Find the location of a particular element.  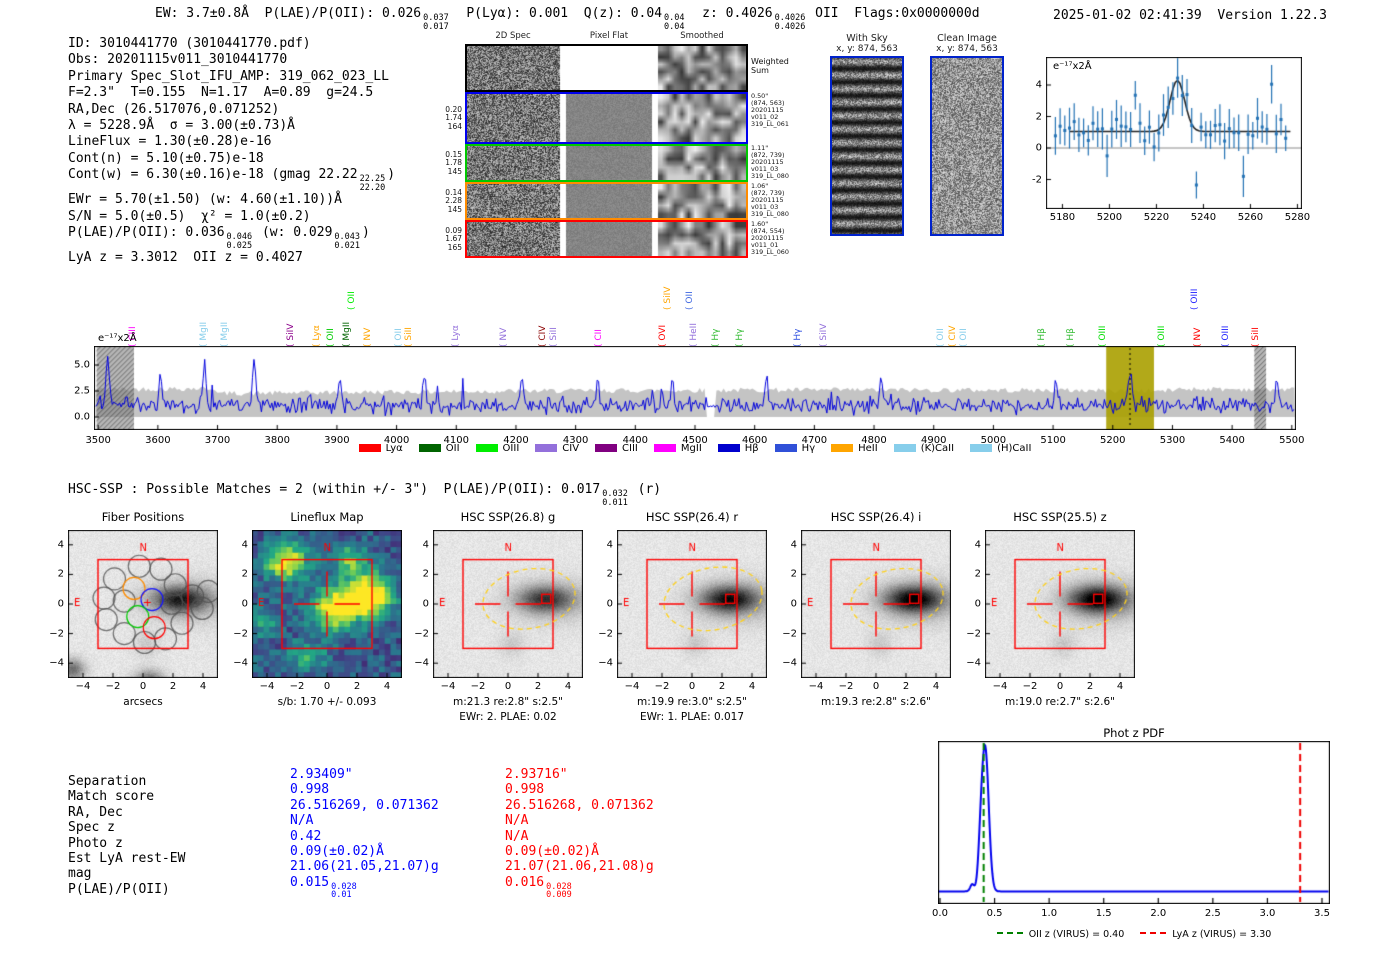

legend-item: CIV is located at coordinates (557, 448).